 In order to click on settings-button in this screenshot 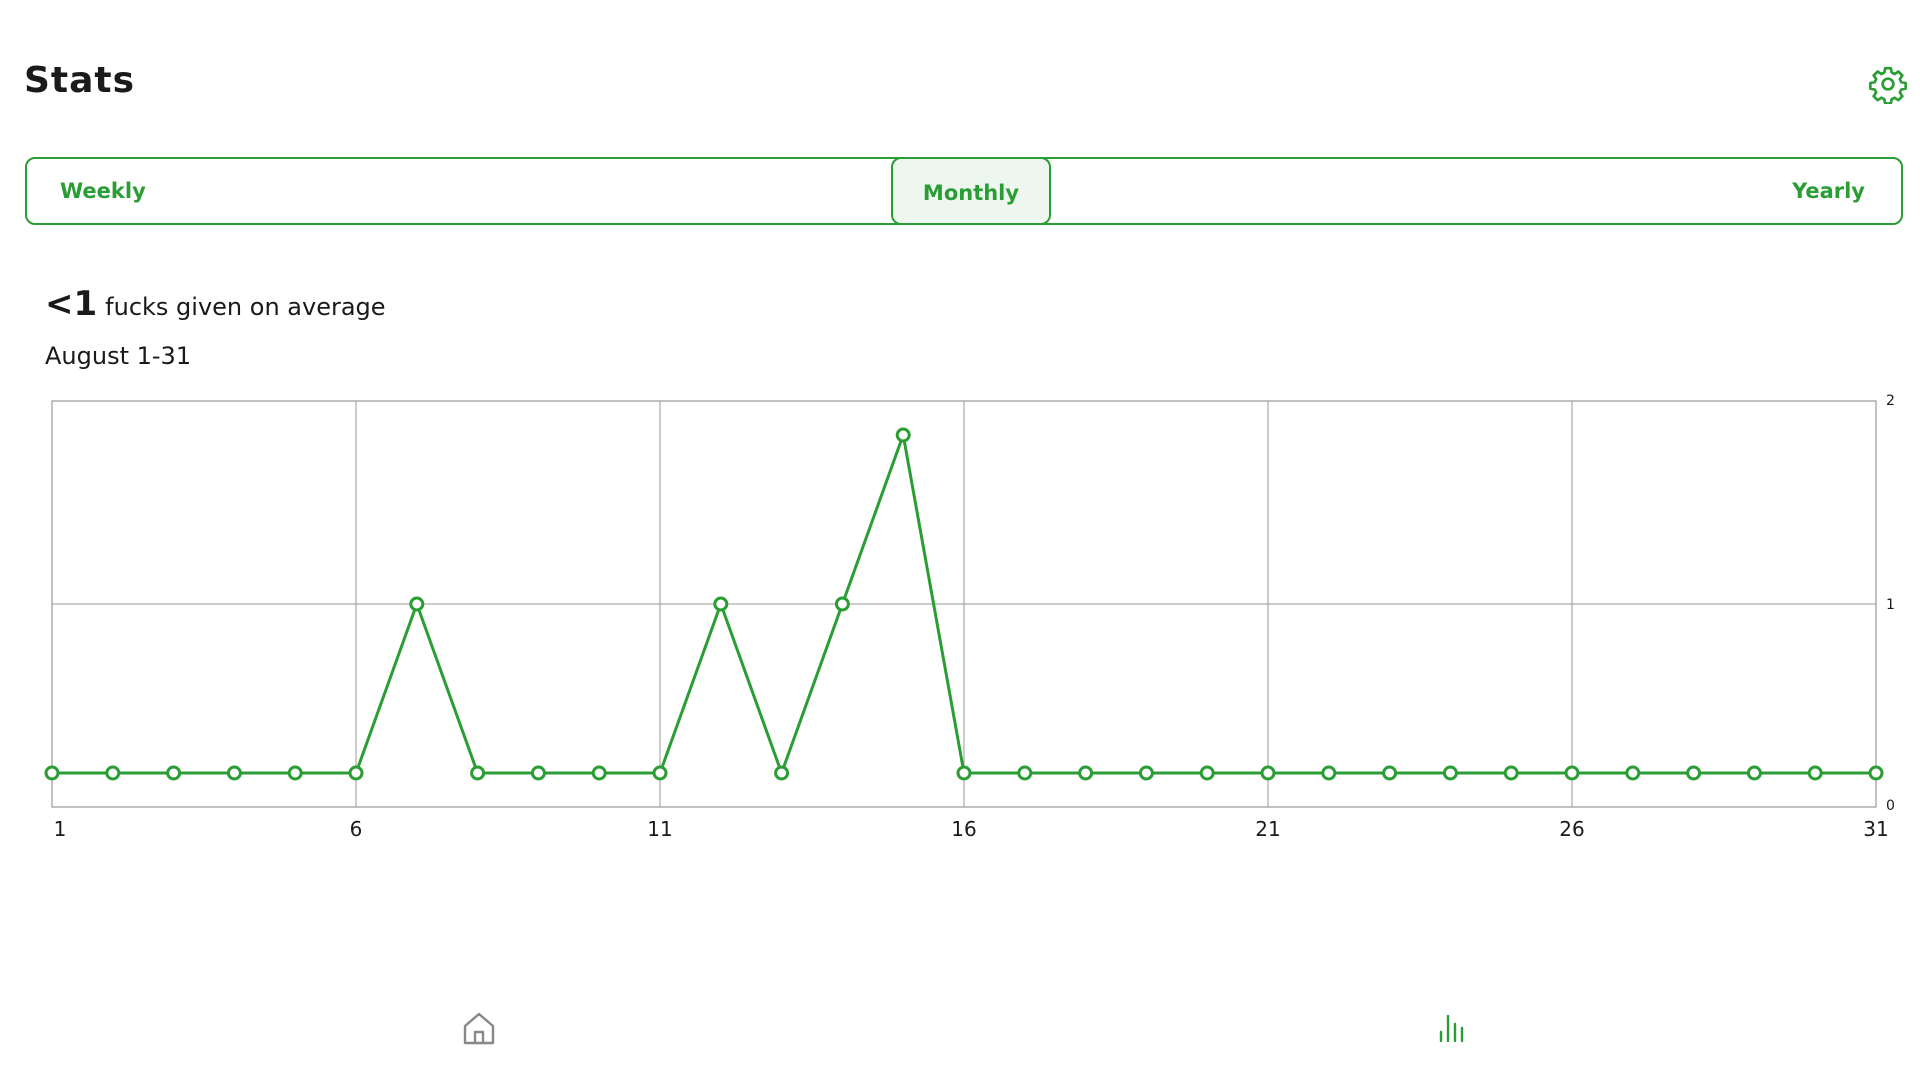, I will do `click(1888, 84)`.